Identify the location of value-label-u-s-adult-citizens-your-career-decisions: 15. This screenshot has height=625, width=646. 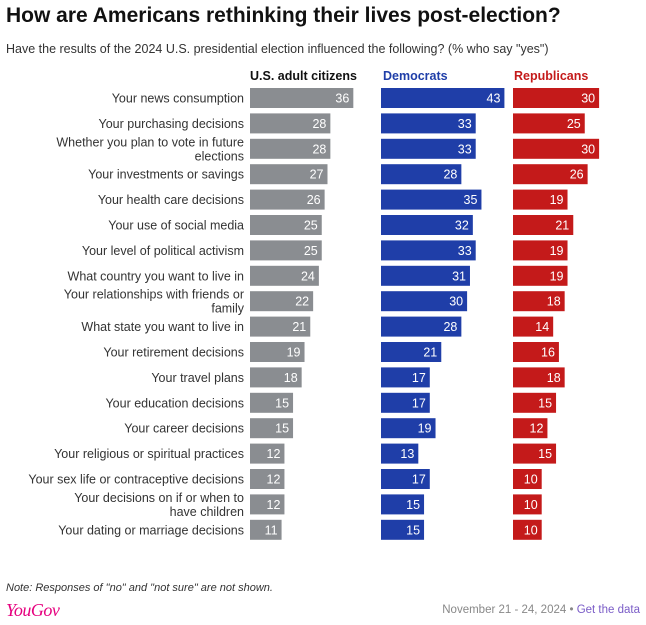
(282, 429).